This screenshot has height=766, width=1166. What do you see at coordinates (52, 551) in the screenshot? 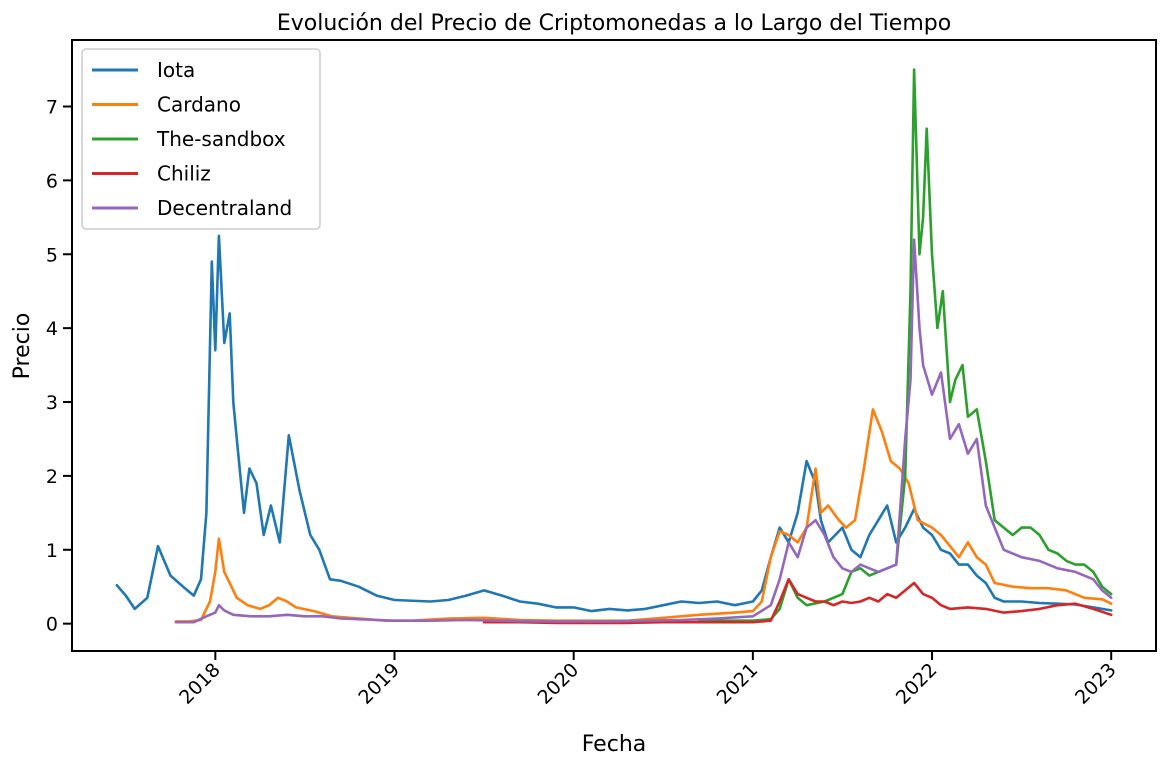
I see `y-tick-label: 1` at bounding box center [52, 551].